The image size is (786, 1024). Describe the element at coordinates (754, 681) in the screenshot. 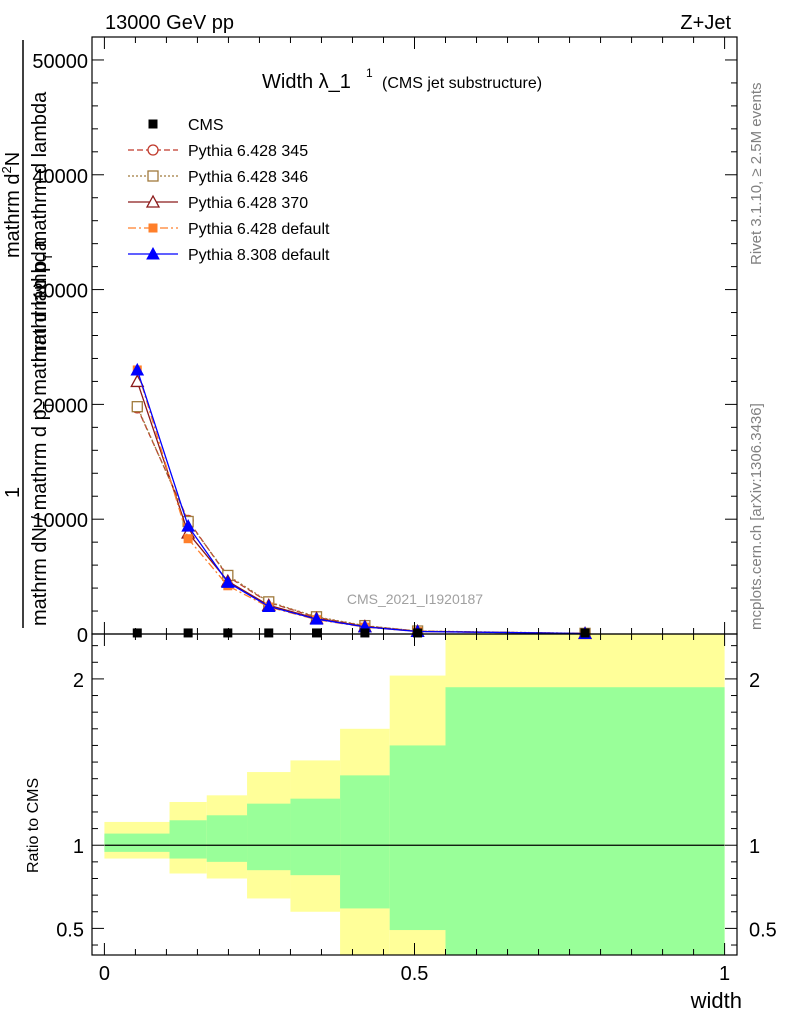

I see `ratio-tick-label-right-2: 2` at that location.